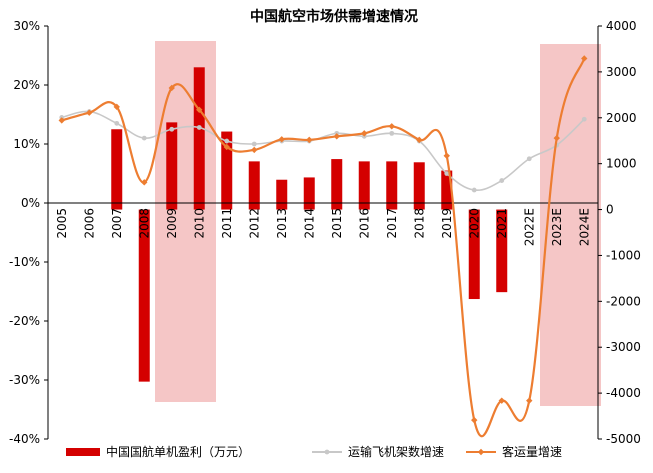 This screenshot has height=473, width=653. I want to click on point-2014, so click(309, 140).